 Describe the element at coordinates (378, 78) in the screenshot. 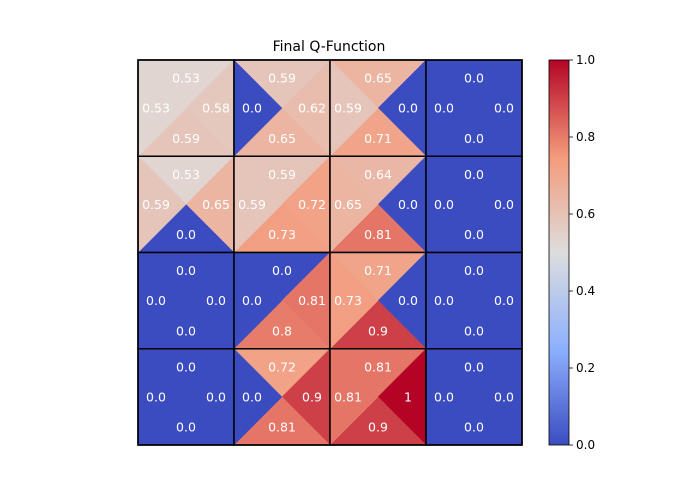

I see `q-value-up: 0.65` at that location.